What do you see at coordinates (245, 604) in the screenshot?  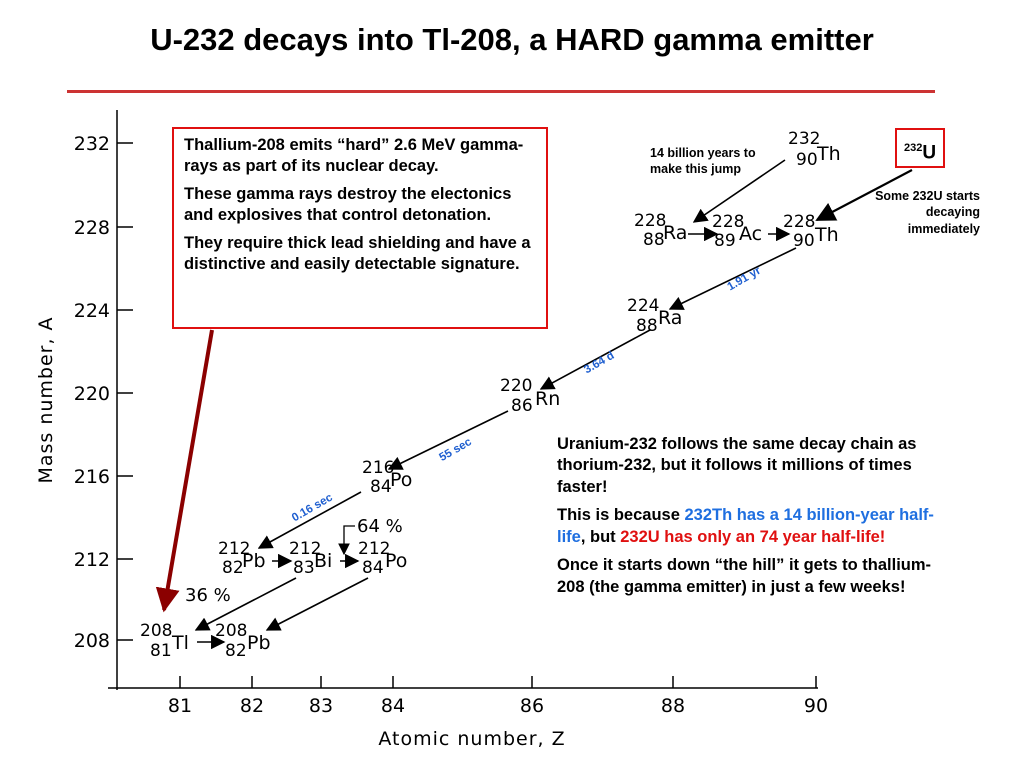 I see `arrow-bi212-tl208` at bounding box center [245, 604].